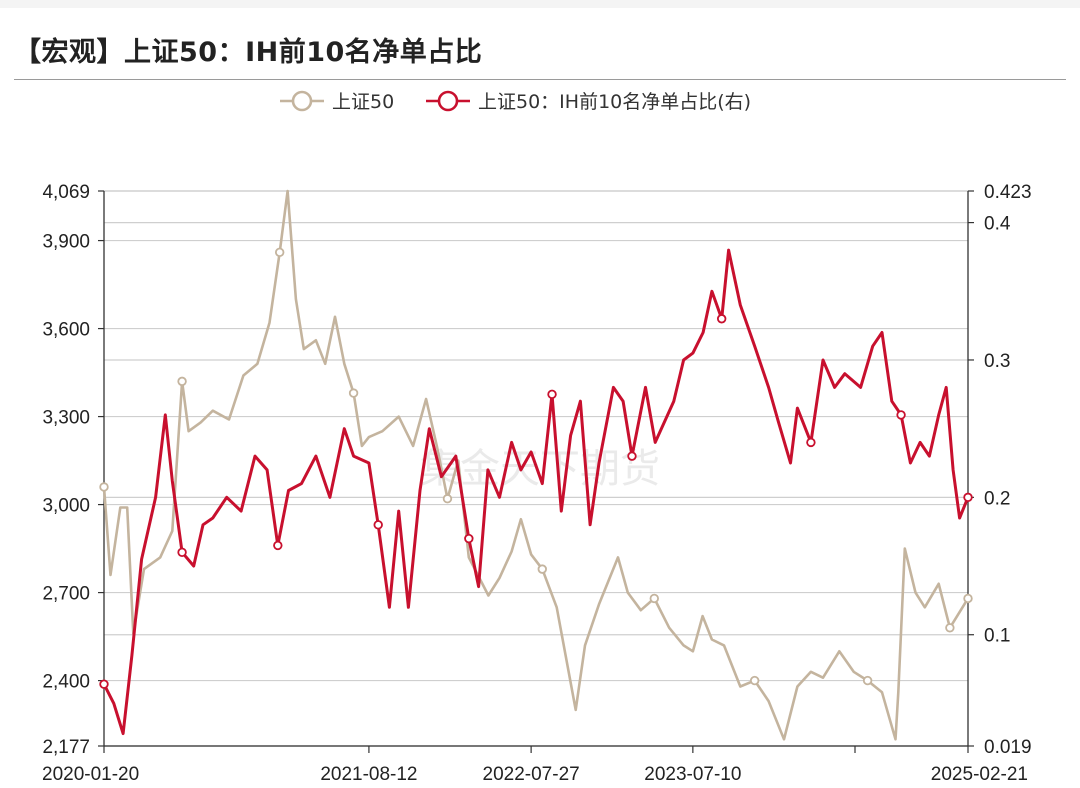  Describe the element at coordinates (66, 682) in the screenshot. I see `y-left-tick-label: 2,400` at that location.